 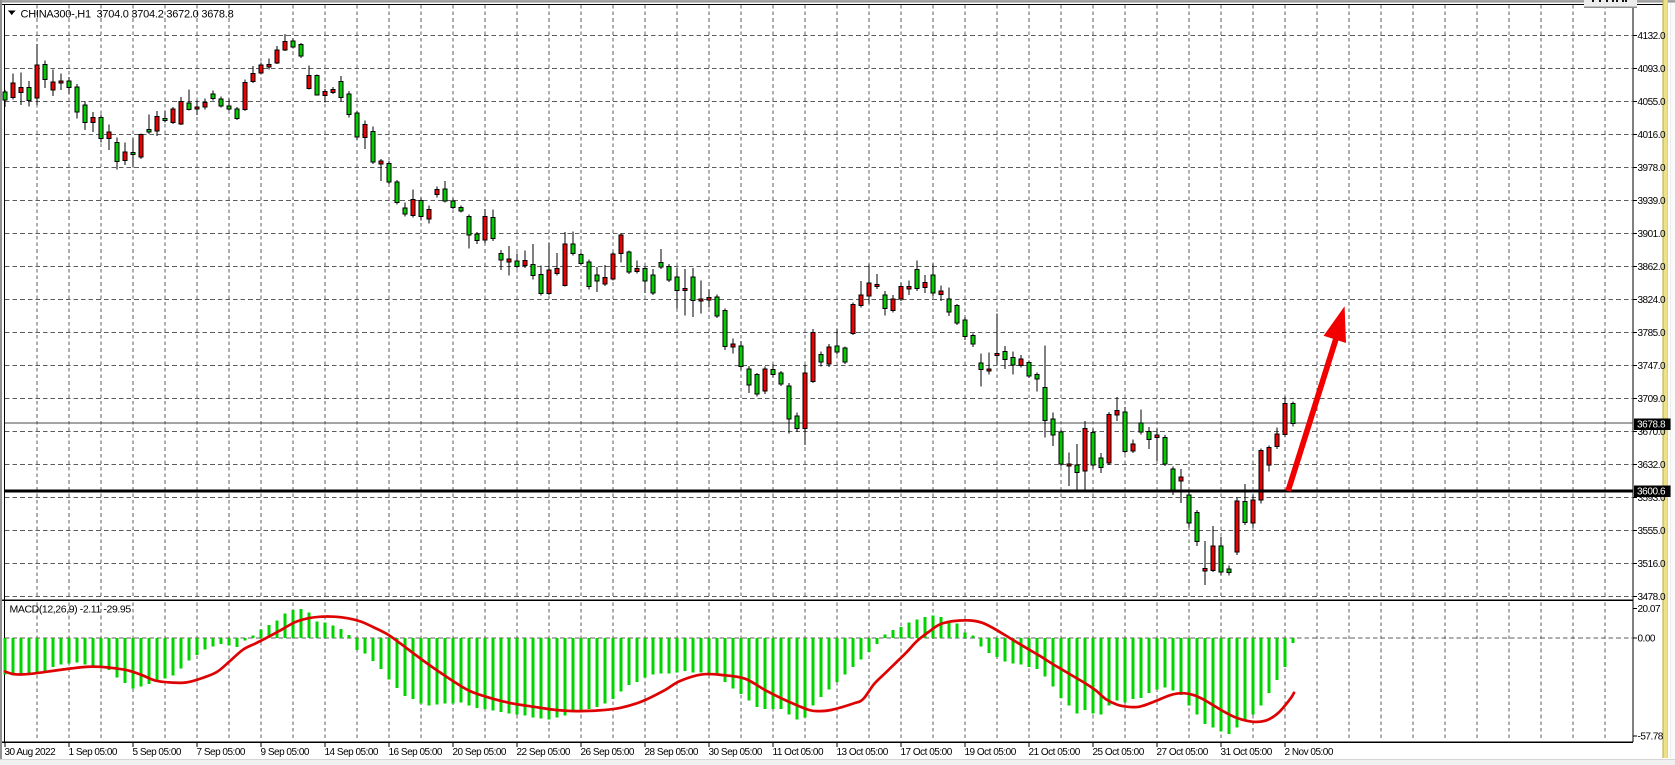 What do you see at coordinates (1652, 102) in the screenshot?
I see `svg-text: 4055.0` at bounding box center [1652, 102].